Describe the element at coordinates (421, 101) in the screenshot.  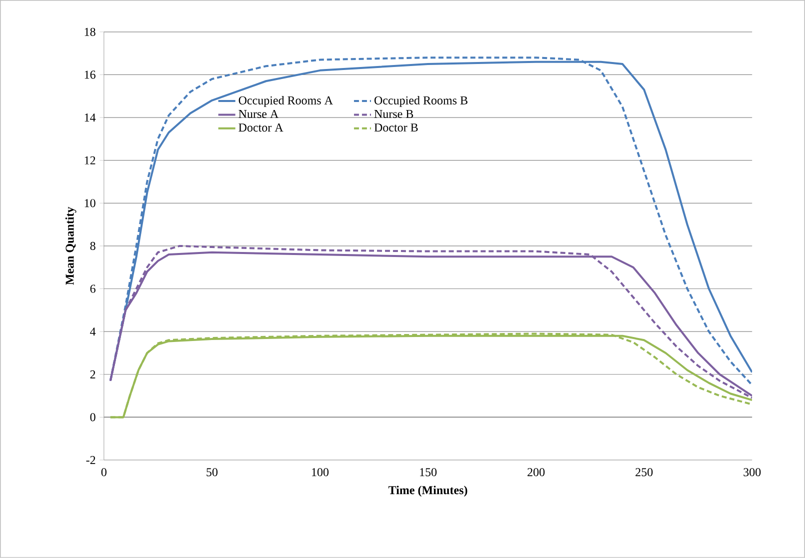
I see `legend-label: Occupied Rooms B` at that location.